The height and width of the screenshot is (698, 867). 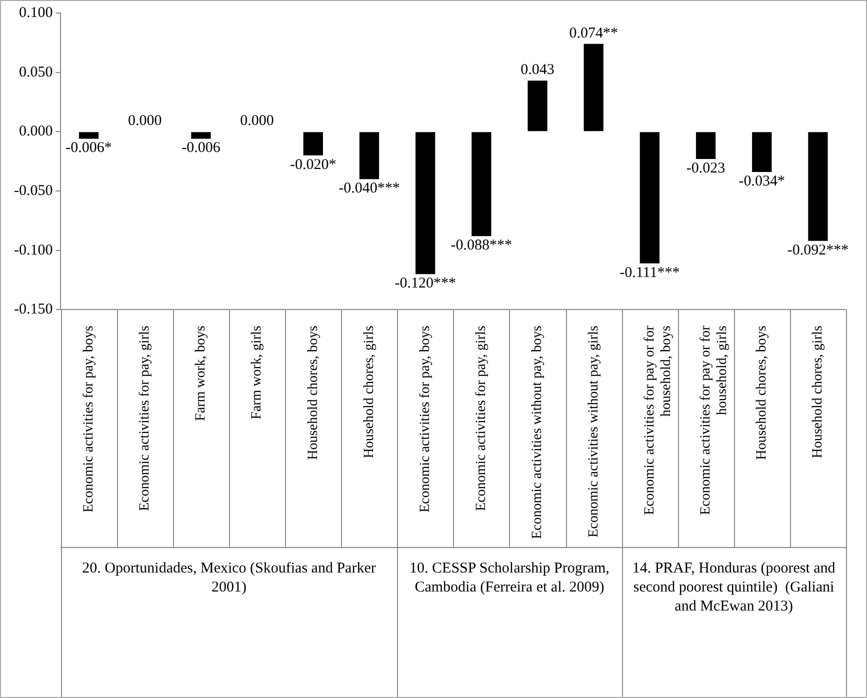 I want to click on data-label: -0.006*, so click(x=89, y=148).